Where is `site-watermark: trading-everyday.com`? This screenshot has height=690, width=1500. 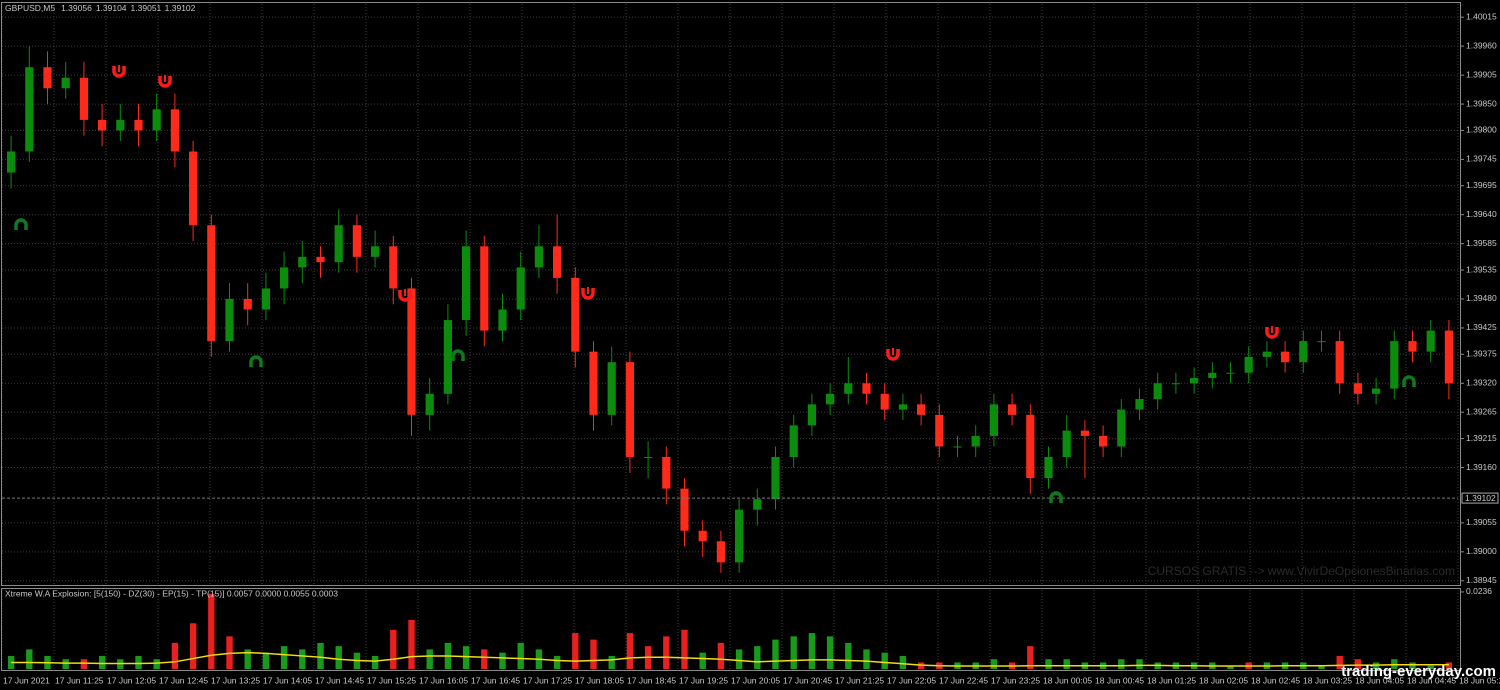 site-watermark: trading-everyday.com is located at coordinates (1418, 671).